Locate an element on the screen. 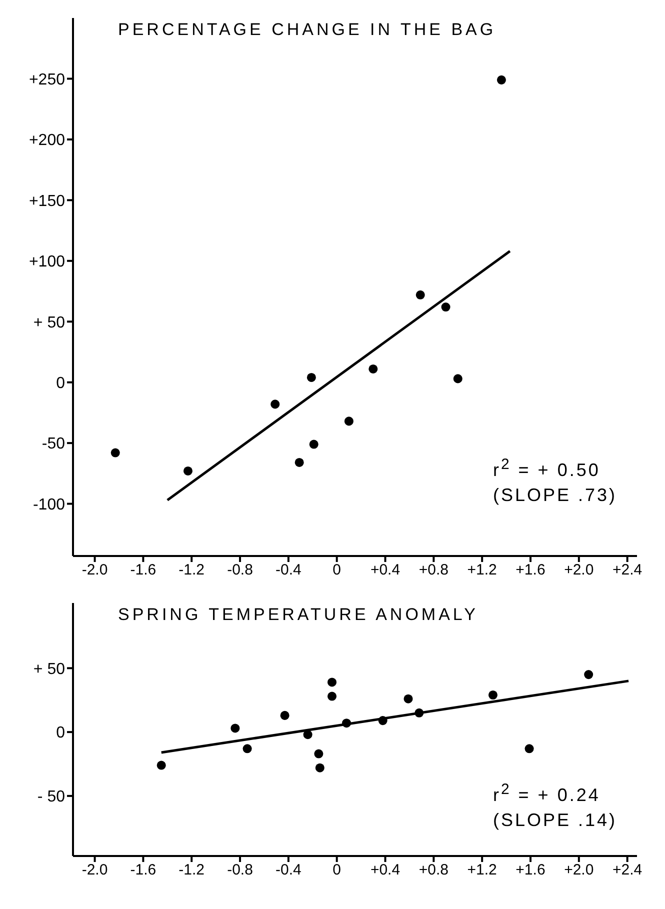 Image resolution: width=665 pixels, height=909 pixels. chart-title: PERCENTAGE CHANGE IN THE BAG is located at coordinates (307, 30).